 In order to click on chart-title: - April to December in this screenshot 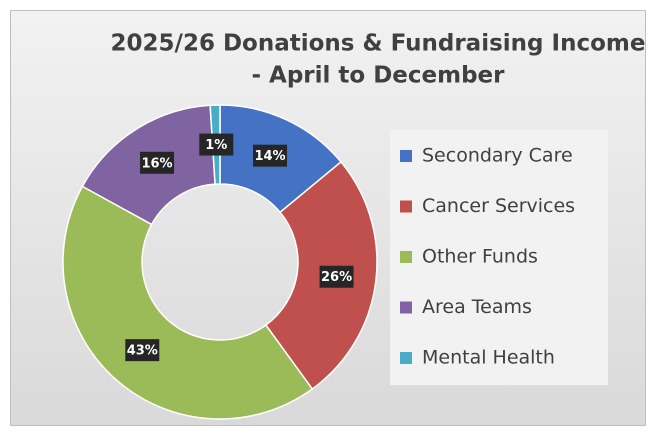, I will do `click(378, 76)`.